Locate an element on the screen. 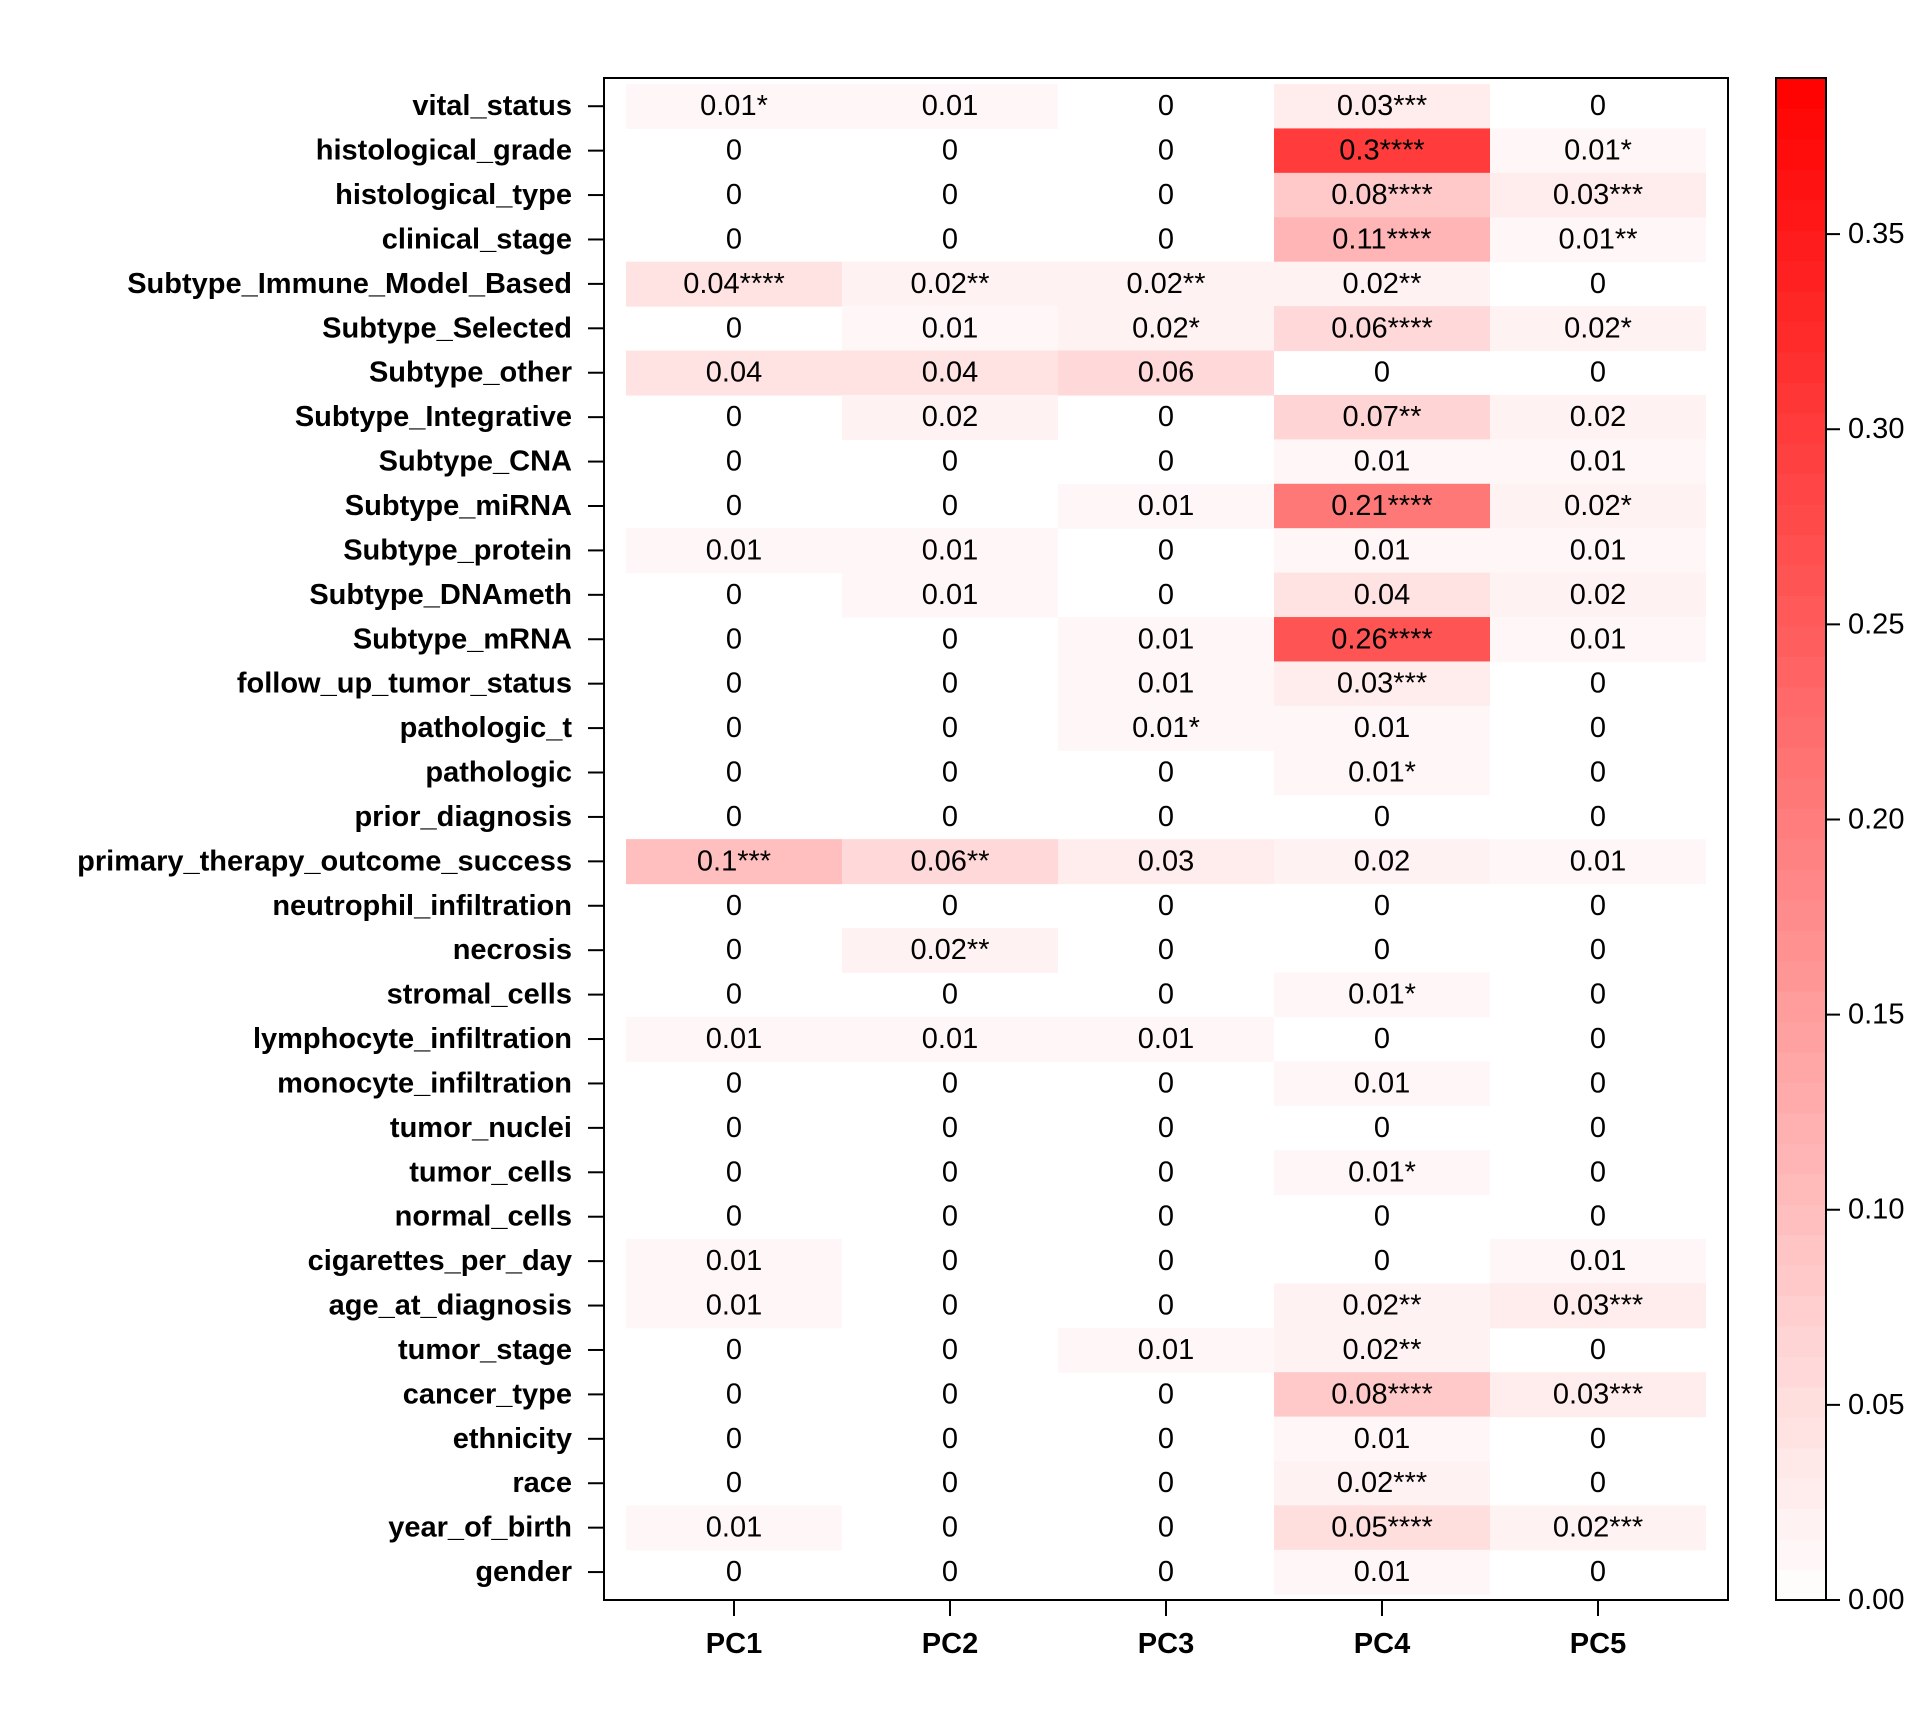 The height and width of the screenshot is (1728, 1920). row-label: stromal_cells is located at coordinates (479, 995).